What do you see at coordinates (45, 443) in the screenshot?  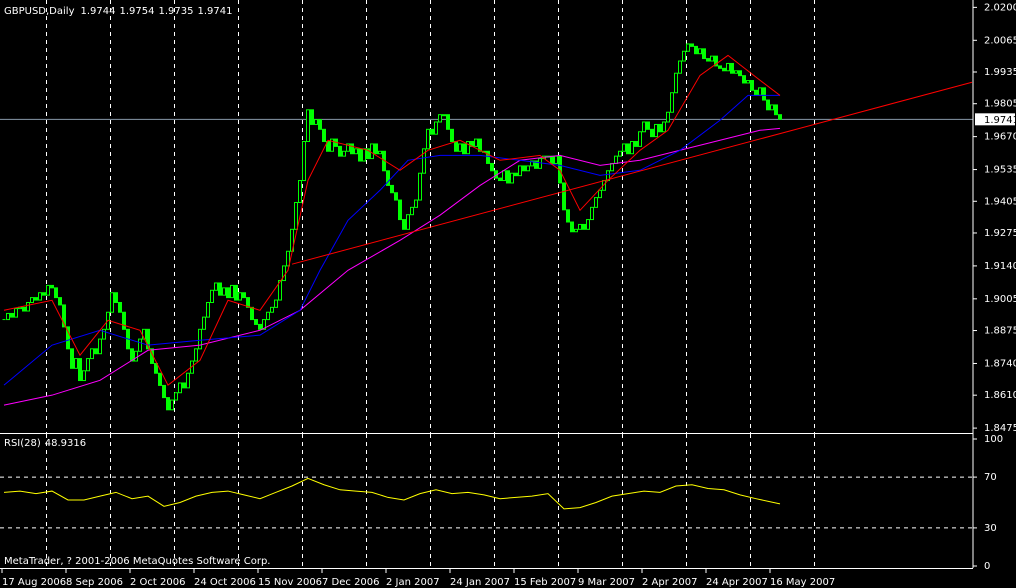 I see `rsi-header: RSI(28) 48.9316` at bounding box center [45, 443].